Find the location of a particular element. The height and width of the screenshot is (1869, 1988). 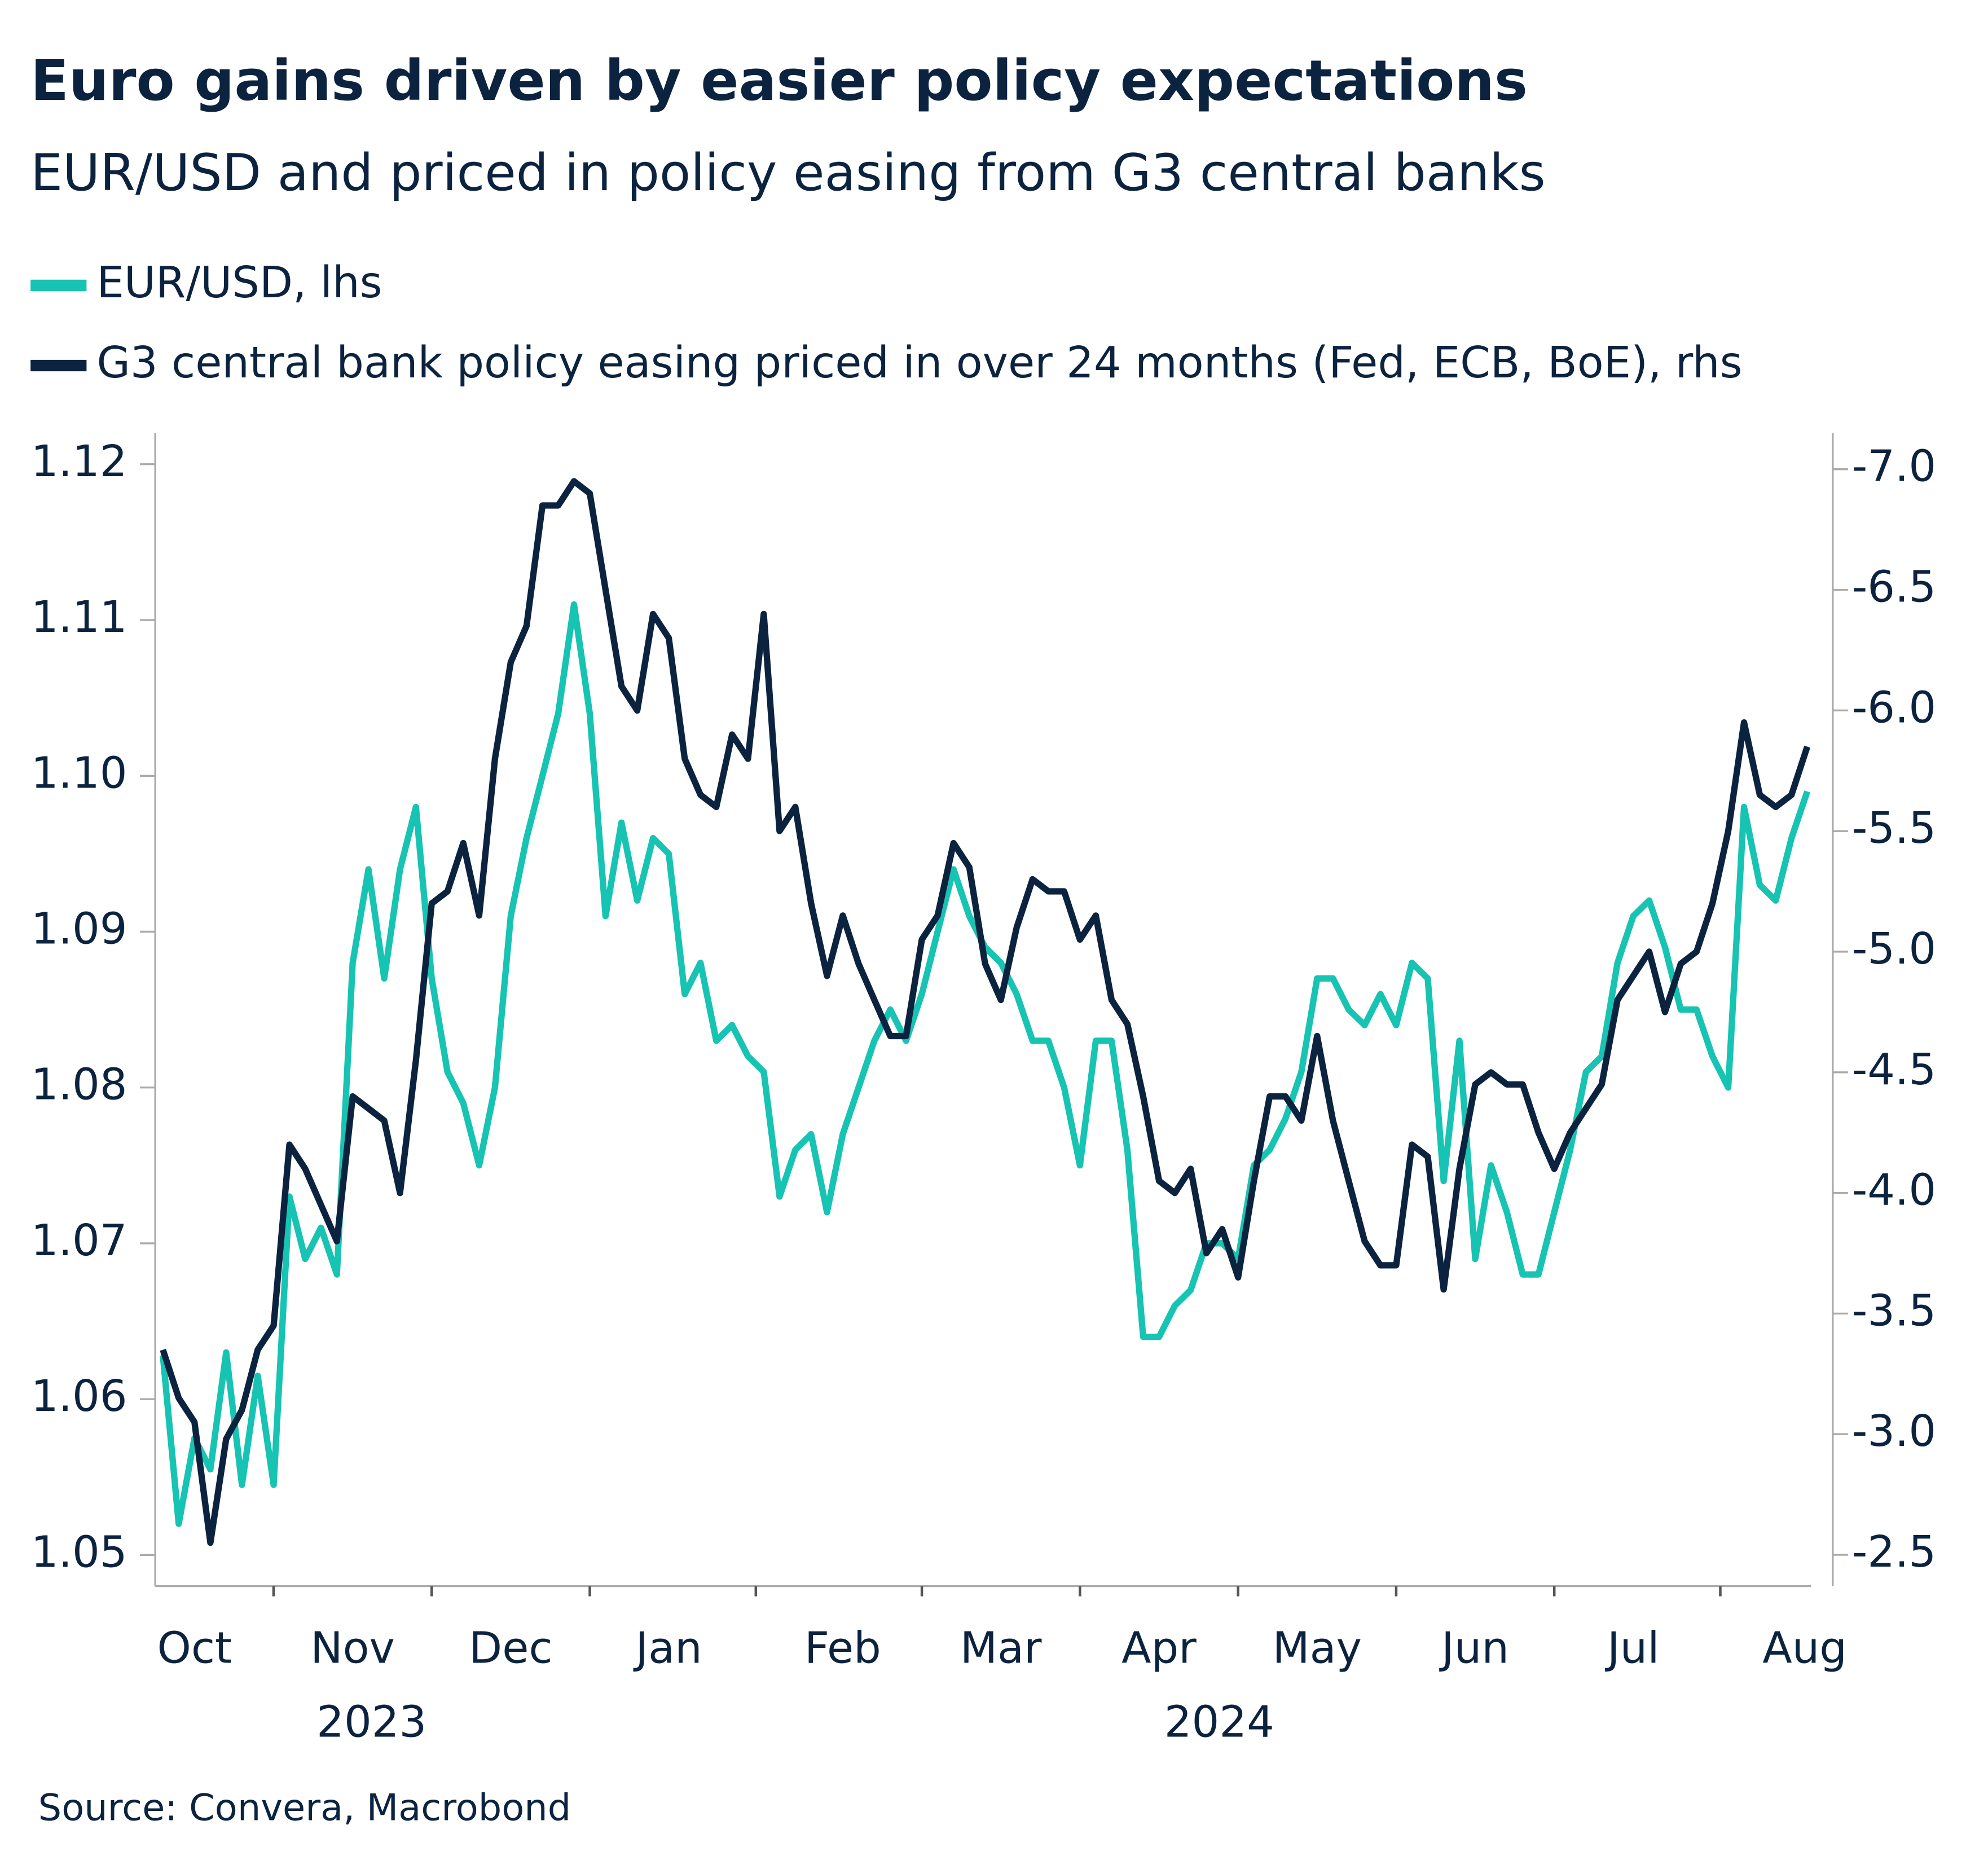

y2-tick-label: -4.5 is located at coordinates (1894, 1070).